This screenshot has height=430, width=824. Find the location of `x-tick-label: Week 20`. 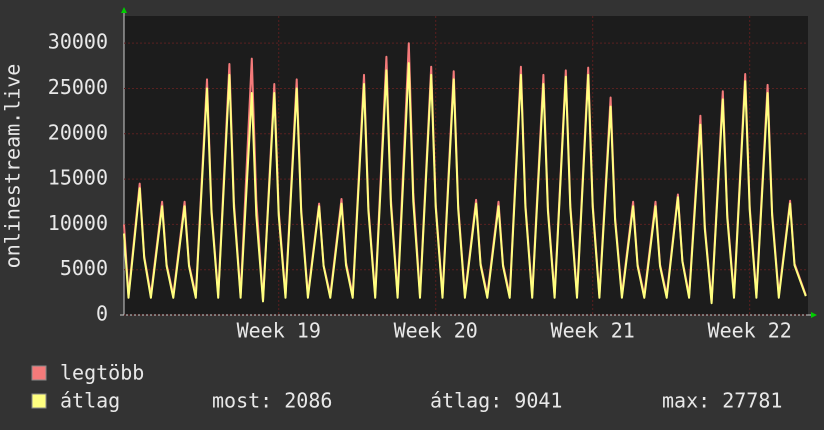

x-tick-label: Week 20 is located at coordinates (436, 331).